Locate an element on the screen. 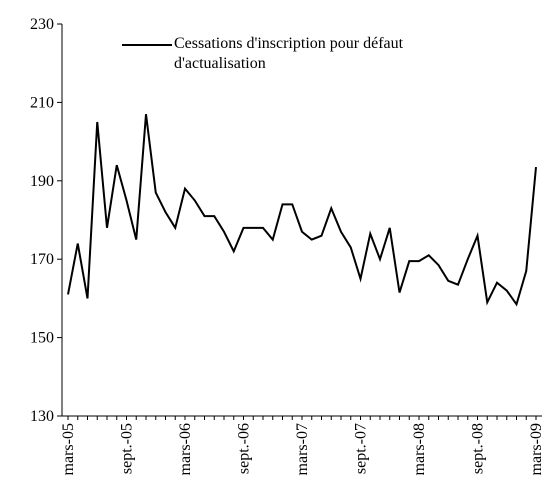 The height and width of the screenshot is (502, 548). x-tick-label: mars-06 is located at coordinates (185, 449).